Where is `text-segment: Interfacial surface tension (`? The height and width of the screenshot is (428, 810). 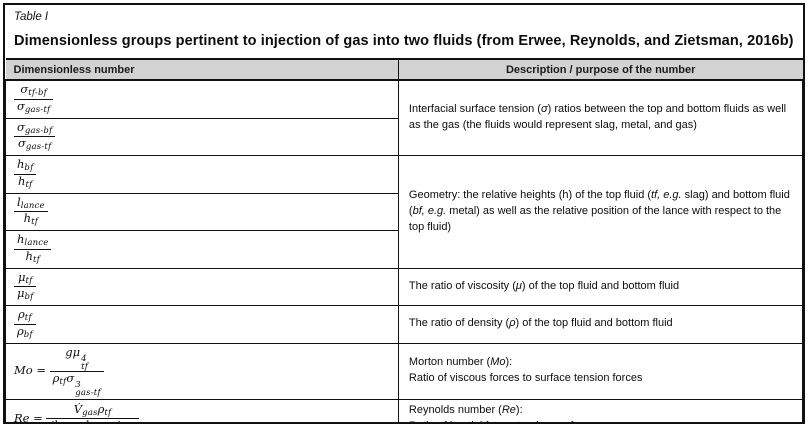 text-segment: Interfacial surface tension ( is located at coordinates (474, 109).